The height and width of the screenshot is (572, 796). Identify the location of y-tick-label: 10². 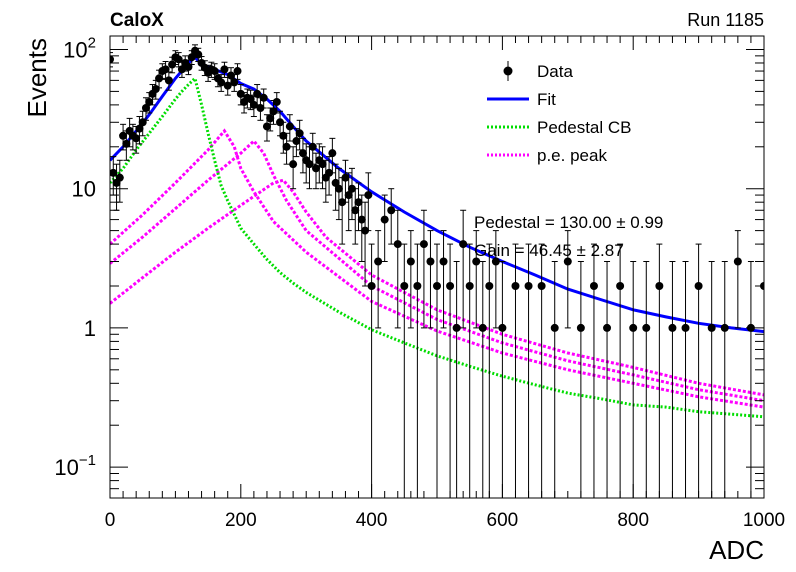
(79, 48).